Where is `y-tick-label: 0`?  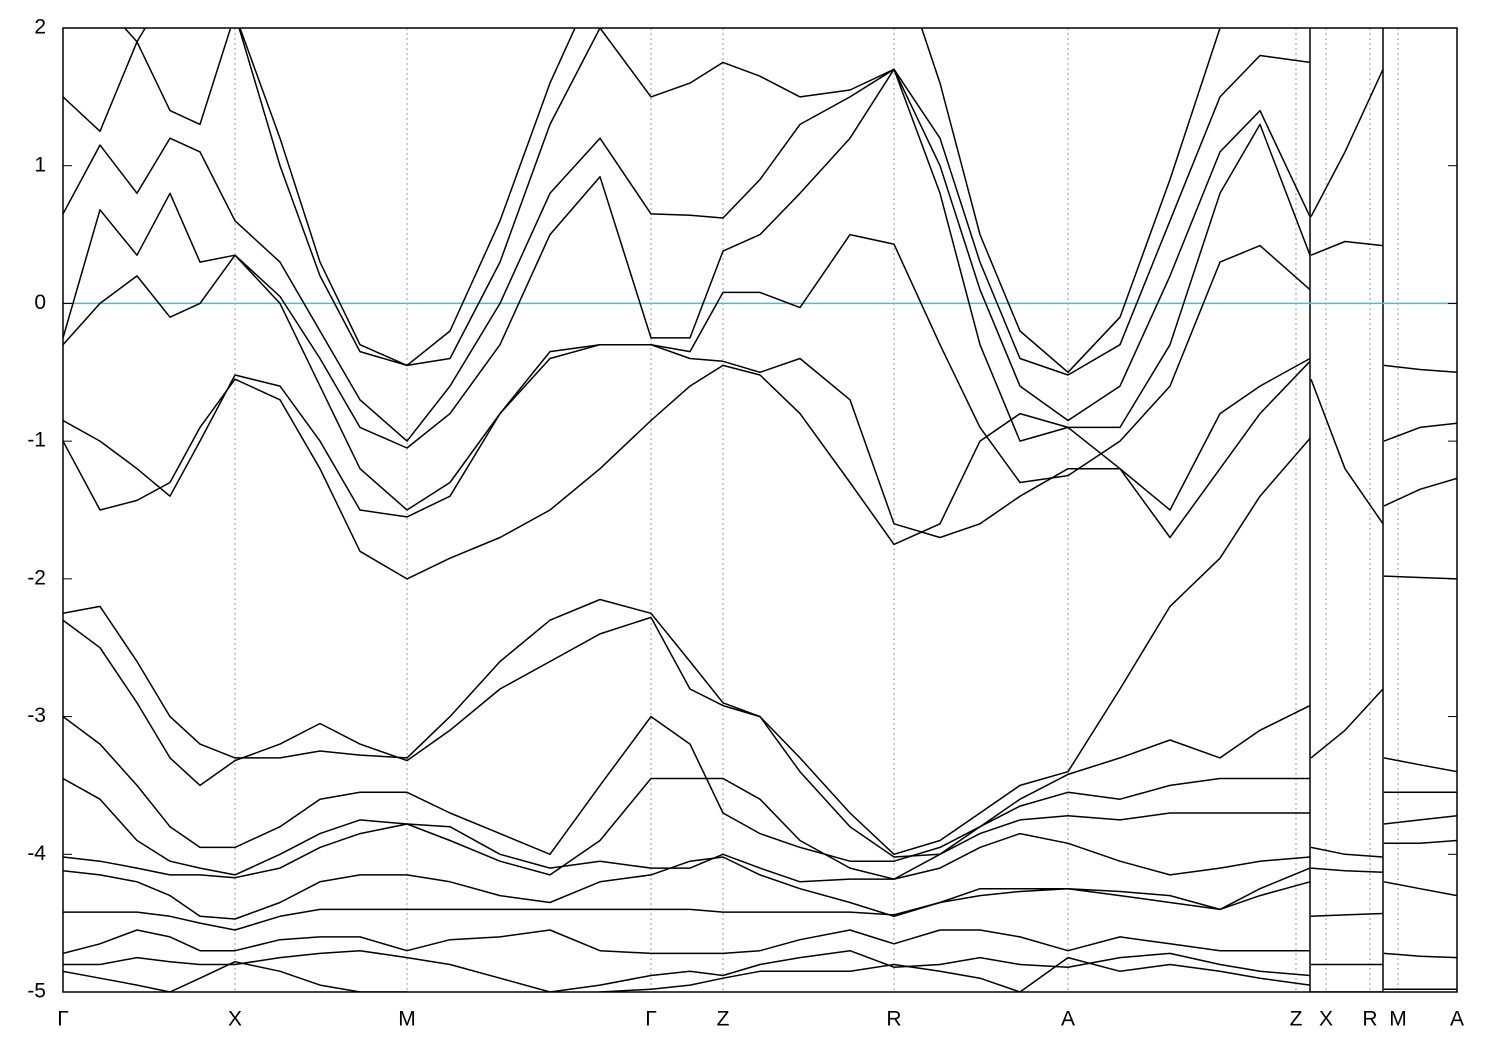
y-tick-label: 0 is located at coordinates (40, 302).